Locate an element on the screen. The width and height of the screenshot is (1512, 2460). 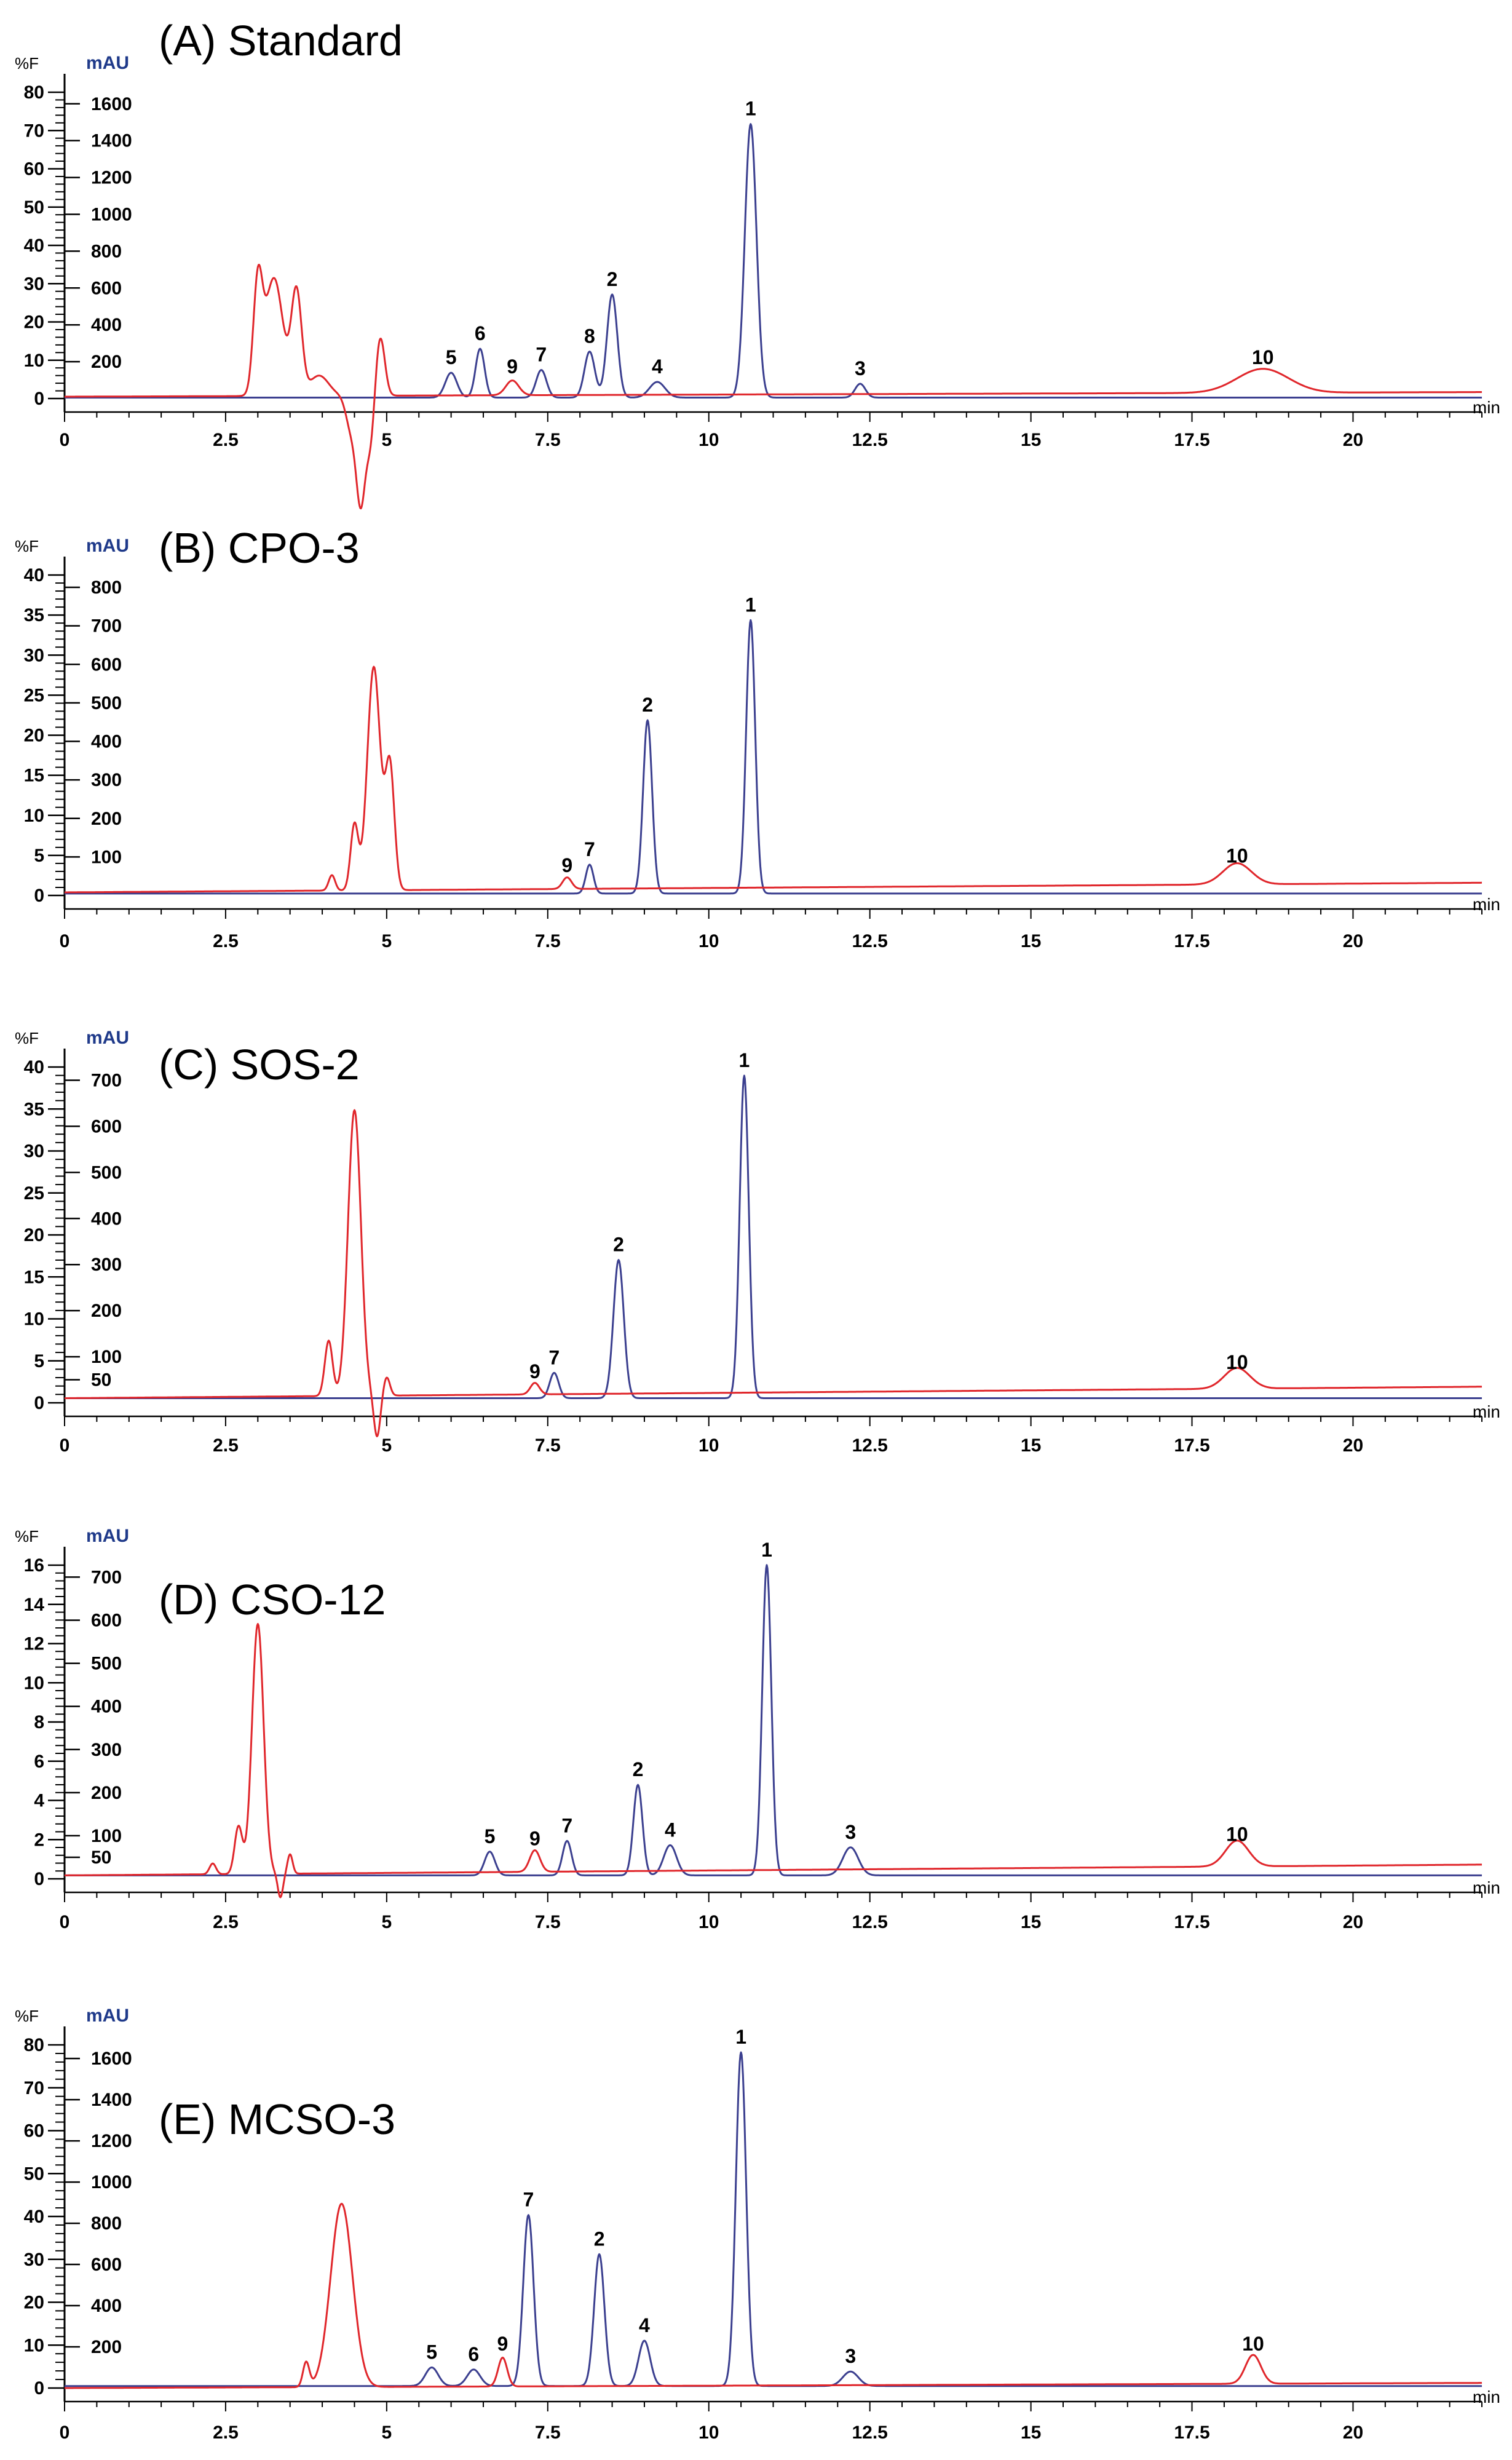
left-axis-tick-label: 5 is located at coordinates (39, 1361).